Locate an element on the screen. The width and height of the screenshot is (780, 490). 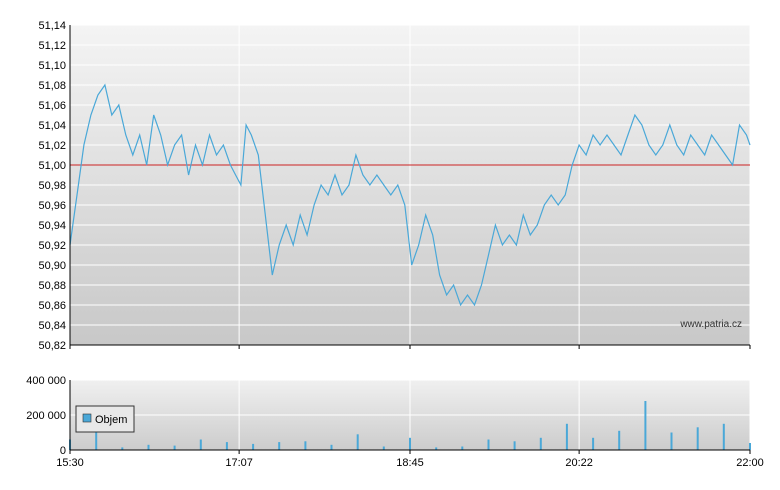
x-tick-label: 15:30 is located at coordinates (70, 463).